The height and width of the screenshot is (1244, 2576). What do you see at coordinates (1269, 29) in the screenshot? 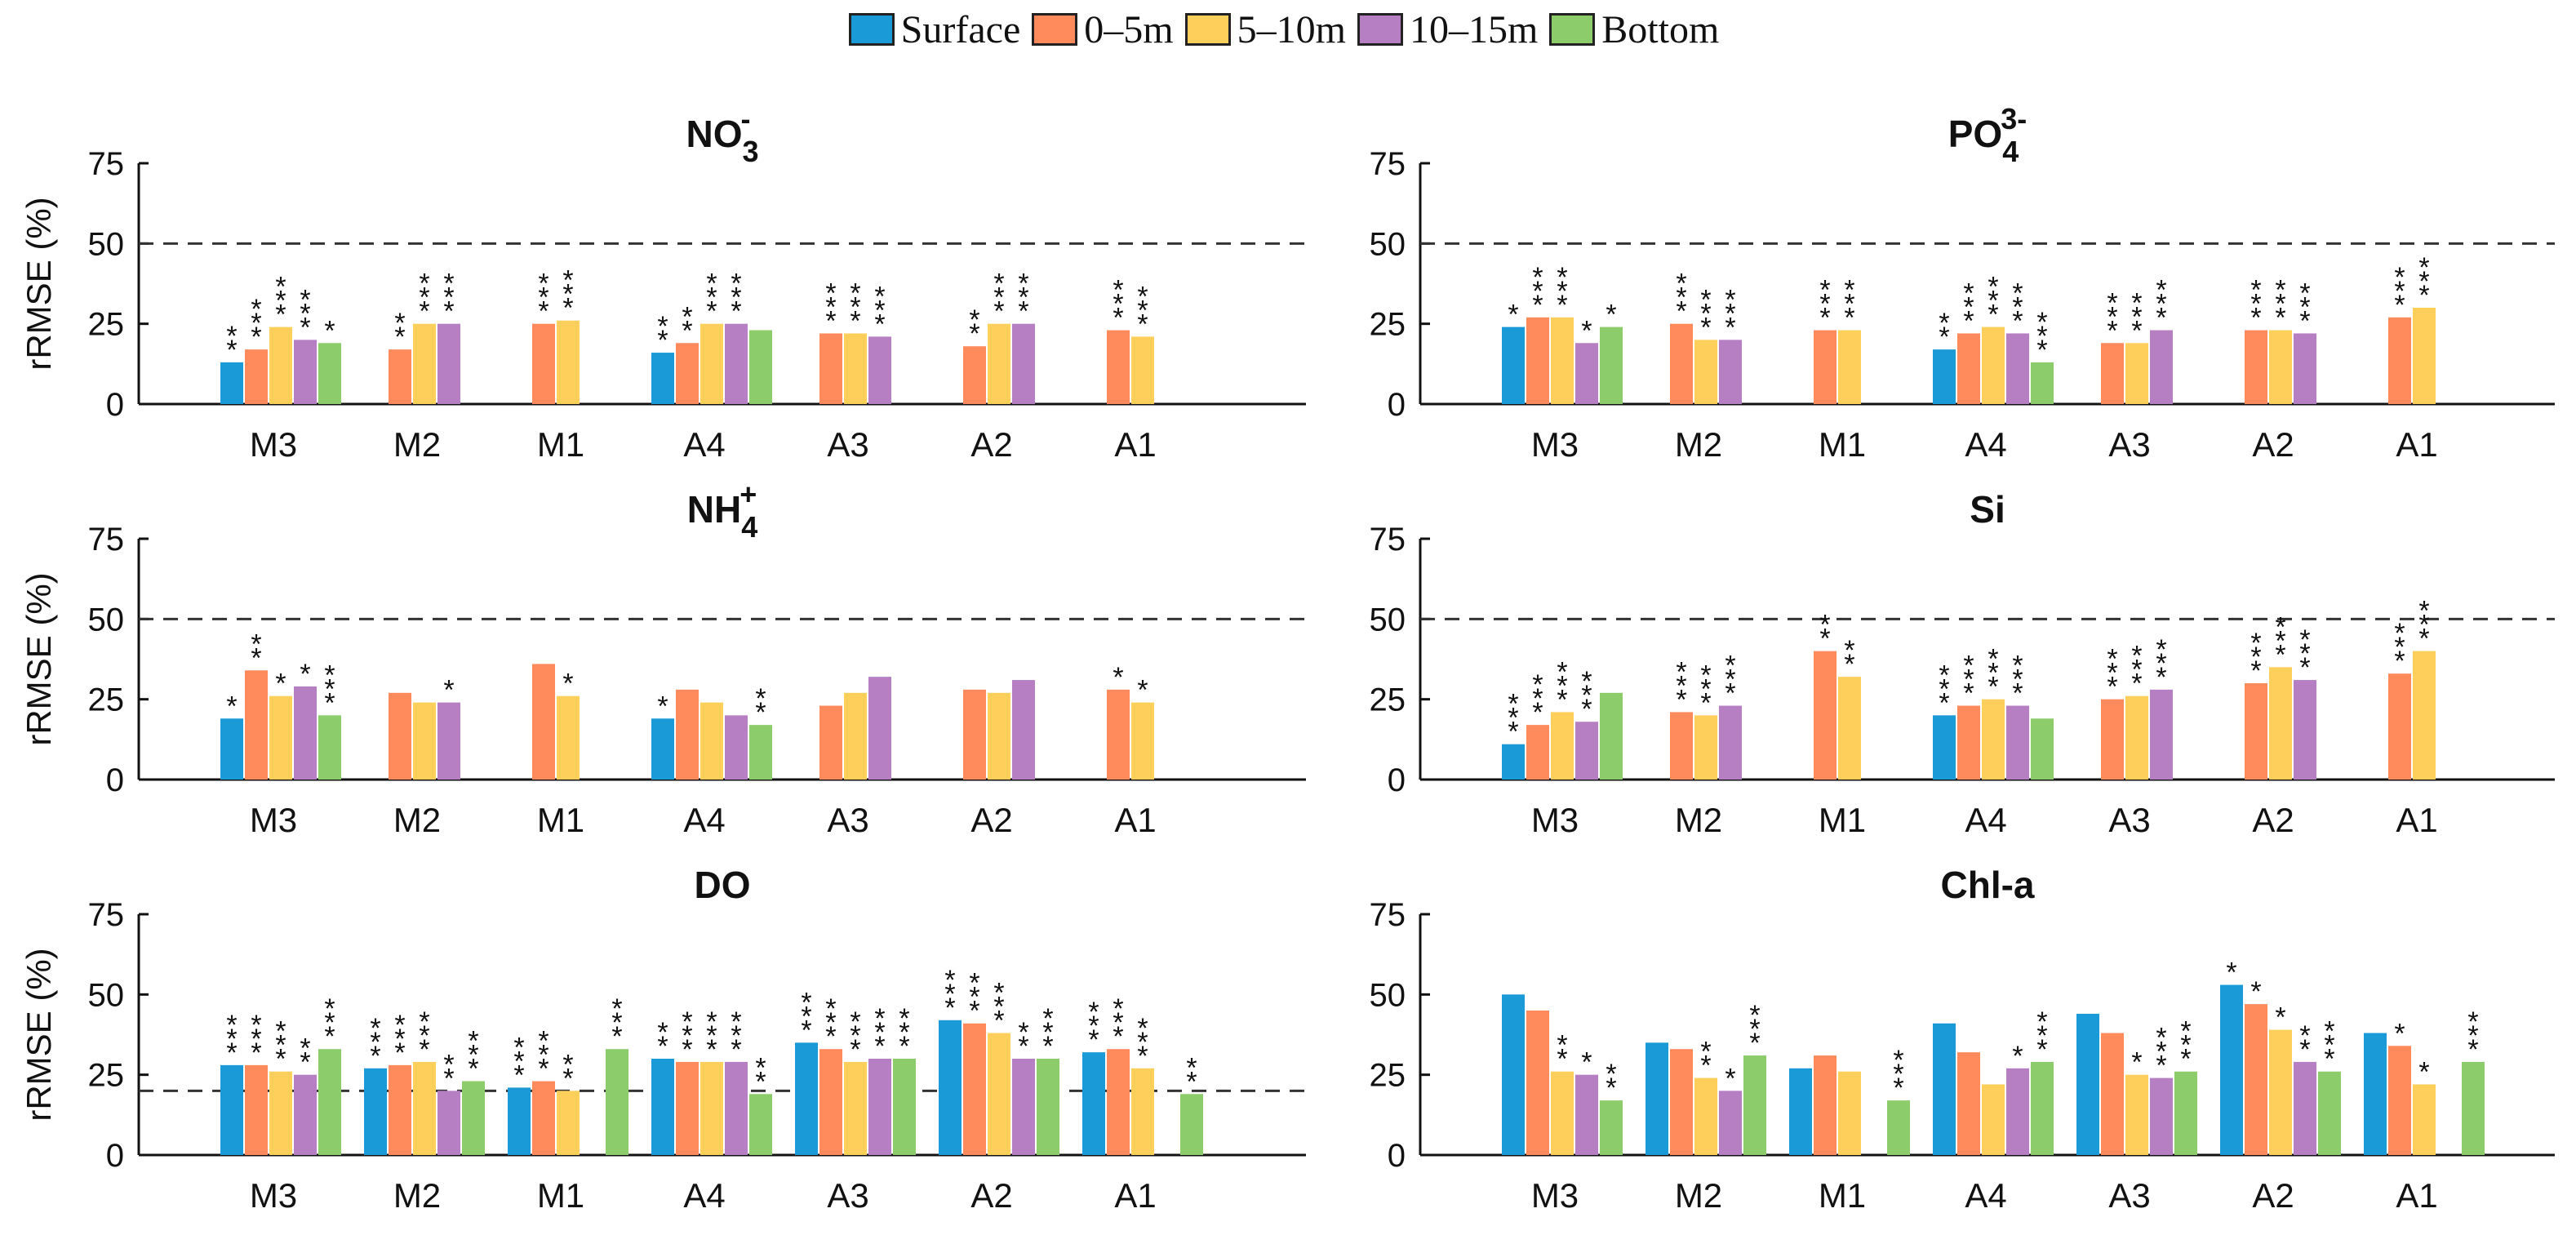
I see `legend-item-5-10m: 5–10m` at bounding box center [1269, 29].